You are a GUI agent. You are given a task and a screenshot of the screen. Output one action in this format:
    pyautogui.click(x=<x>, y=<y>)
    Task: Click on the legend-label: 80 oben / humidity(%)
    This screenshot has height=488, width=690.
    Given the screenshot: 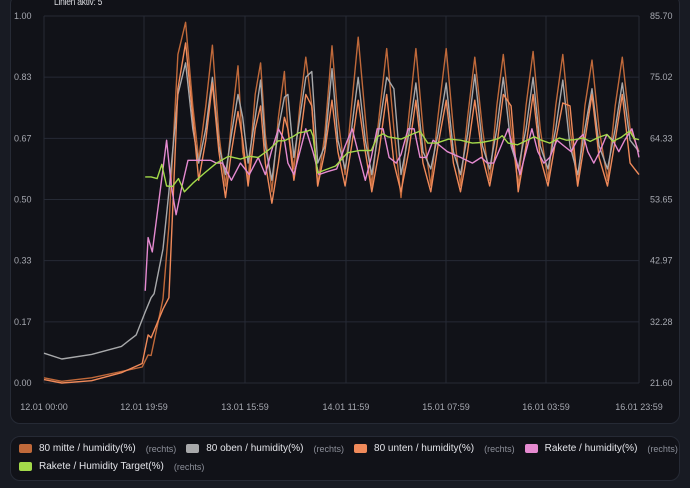 What is the action you would take?
    pyautogui.click(x=255, y=448)
    